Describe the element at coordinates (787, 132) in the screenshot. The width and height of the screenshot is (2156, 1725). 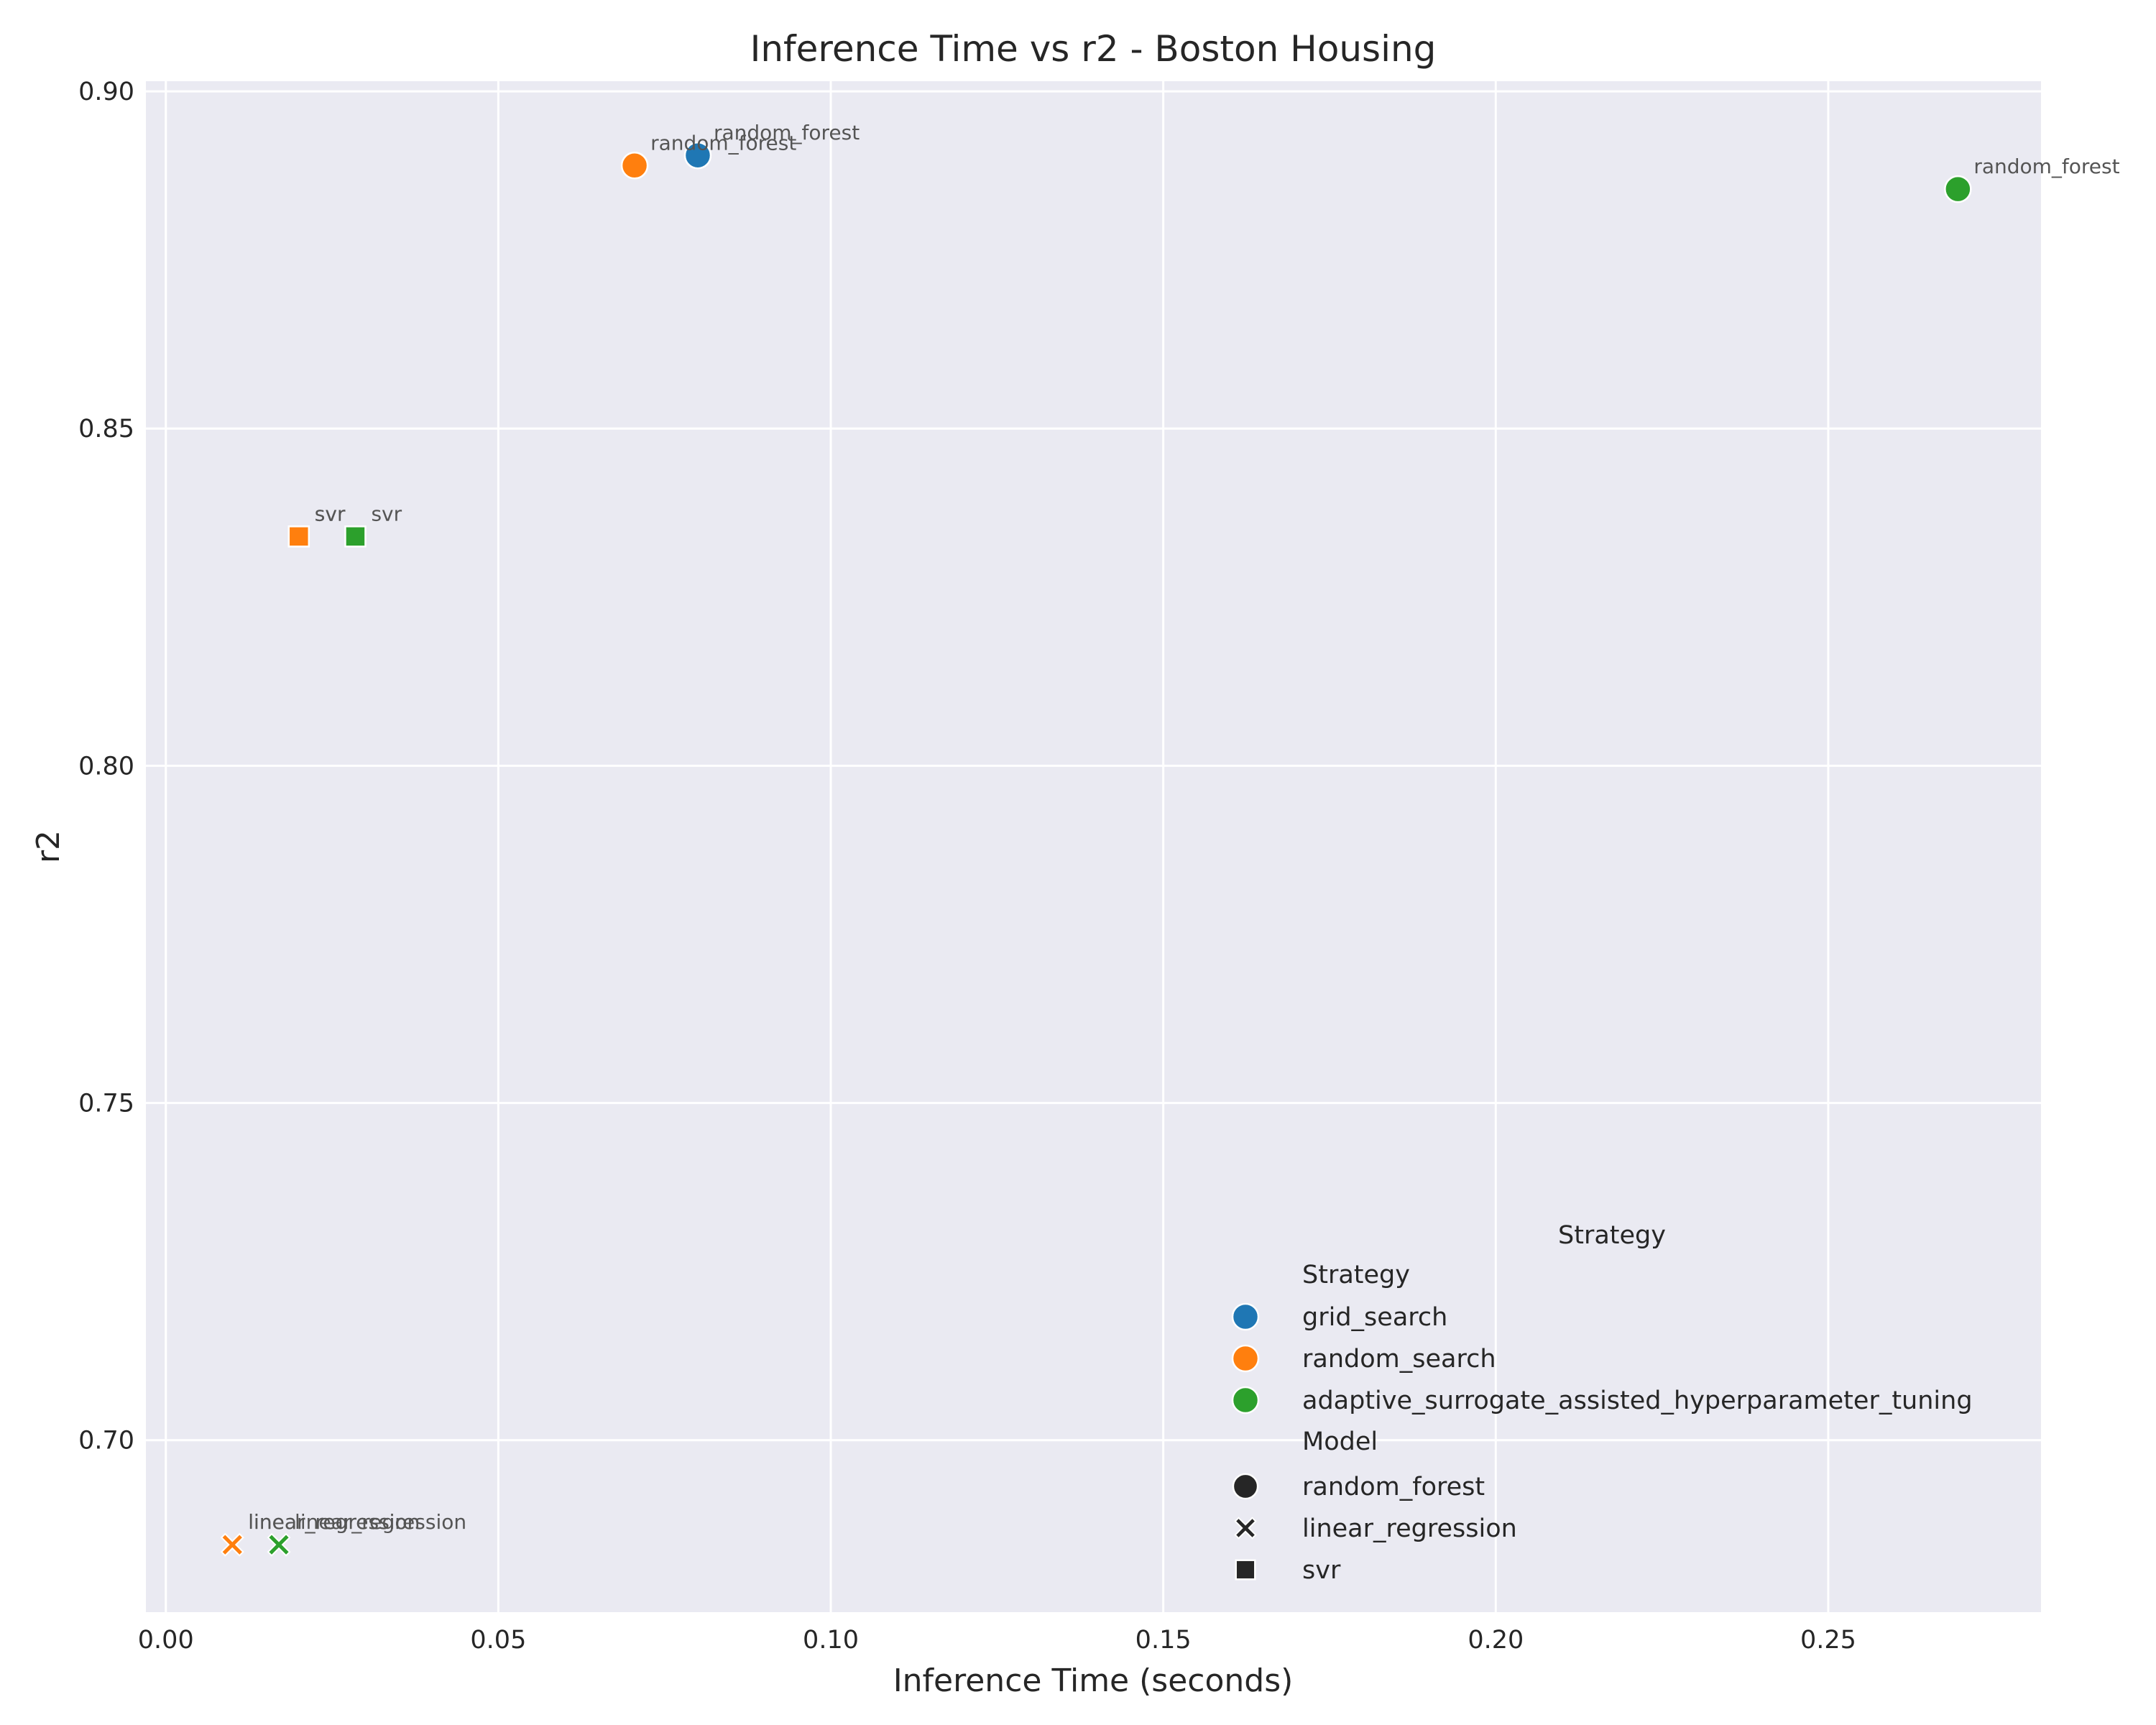
I see `point-label-0: random_forest` at that location.